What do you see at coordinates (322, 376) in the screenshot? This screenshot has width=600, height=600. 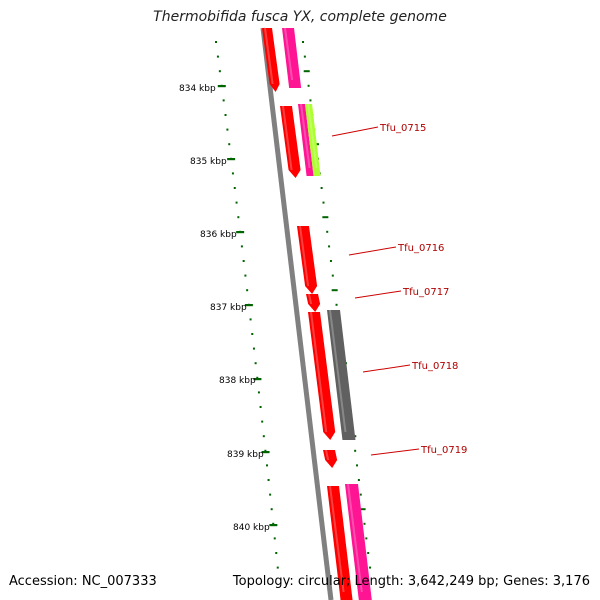 I see `cds-block-tfu-0718-a` at bounding box center [322, 376].